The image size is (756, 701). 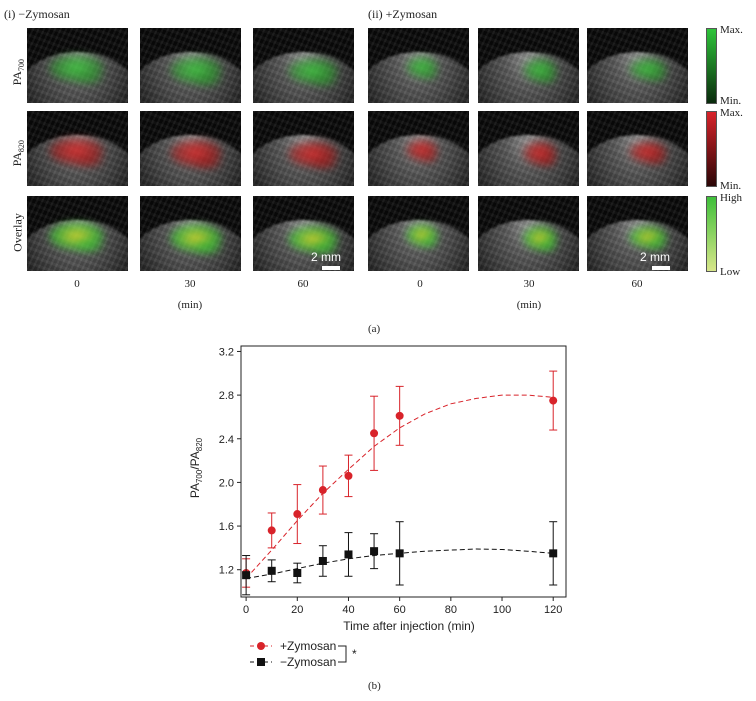 What do you see at coordinates (400, 610) in the screenshot?
I see `x-tick-label: 60` at bounding box center [400, 610].